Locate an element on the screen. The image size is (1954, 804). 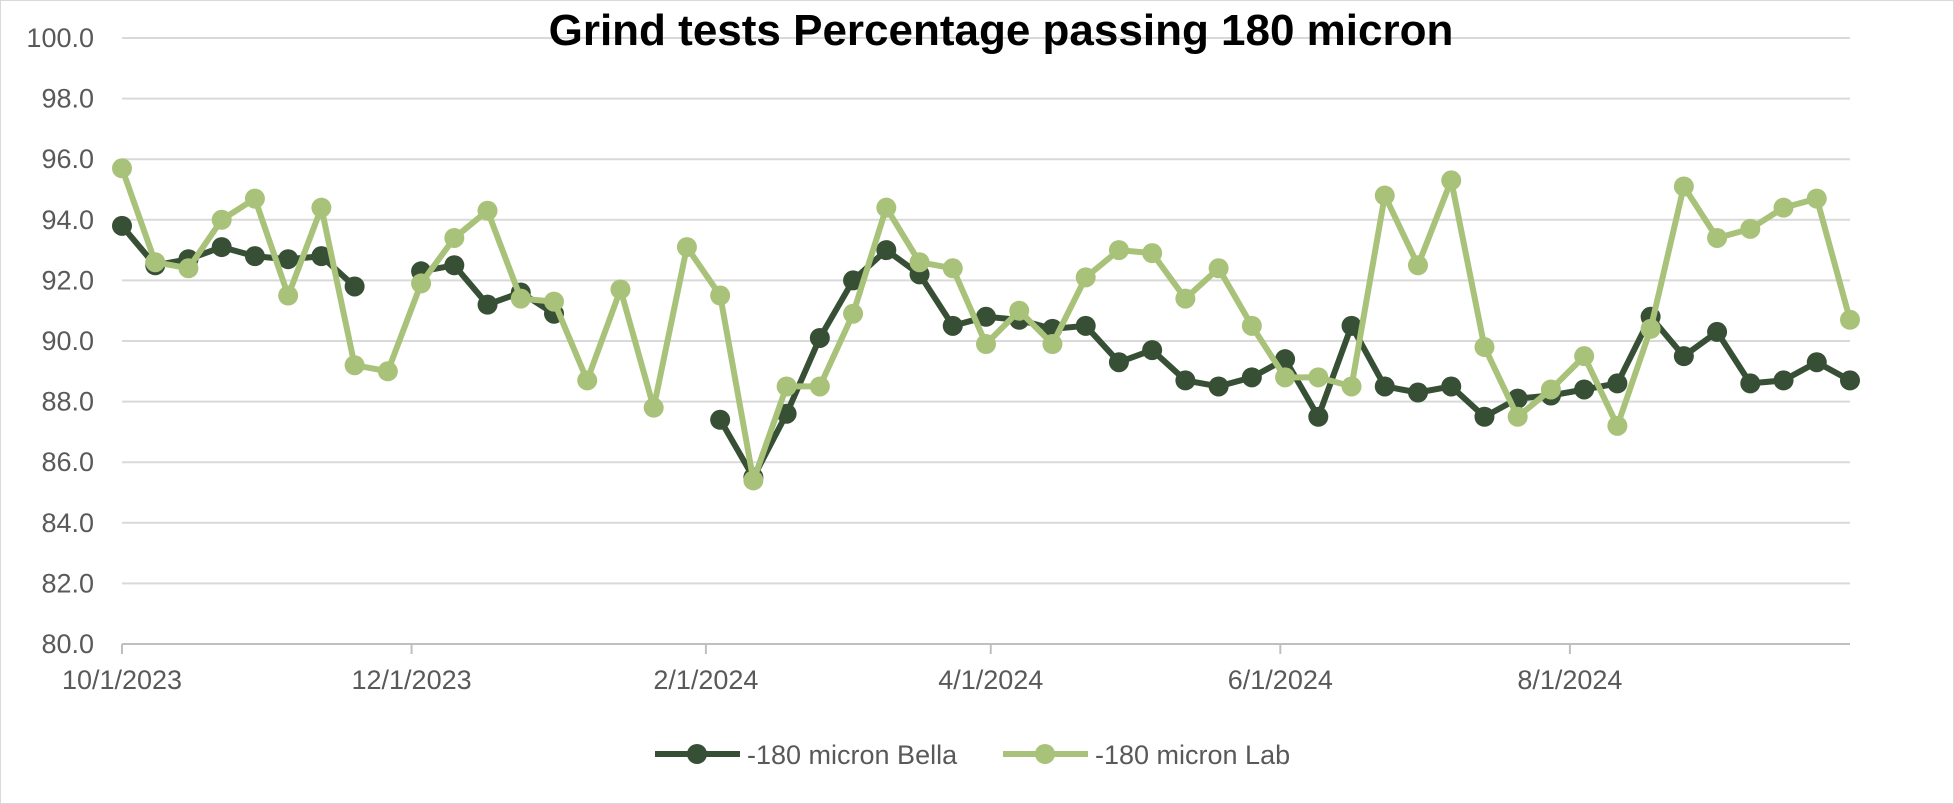
legend-label: -180 micron Lab is located at coordinates (1192, 755).